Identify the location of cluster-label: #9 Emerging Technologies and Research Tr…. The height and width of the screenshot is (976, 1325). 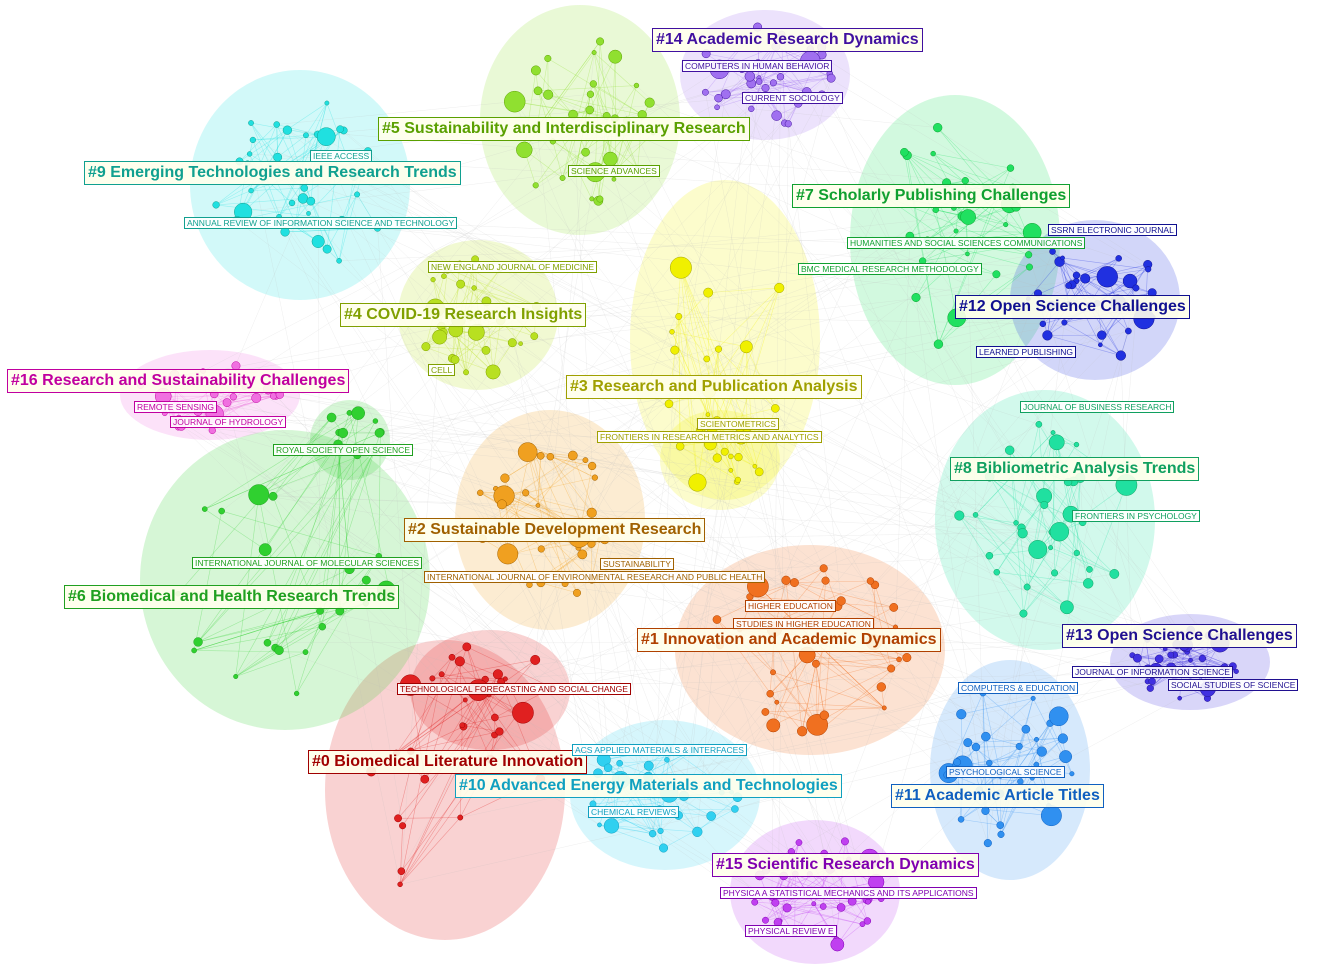
(272, 173).